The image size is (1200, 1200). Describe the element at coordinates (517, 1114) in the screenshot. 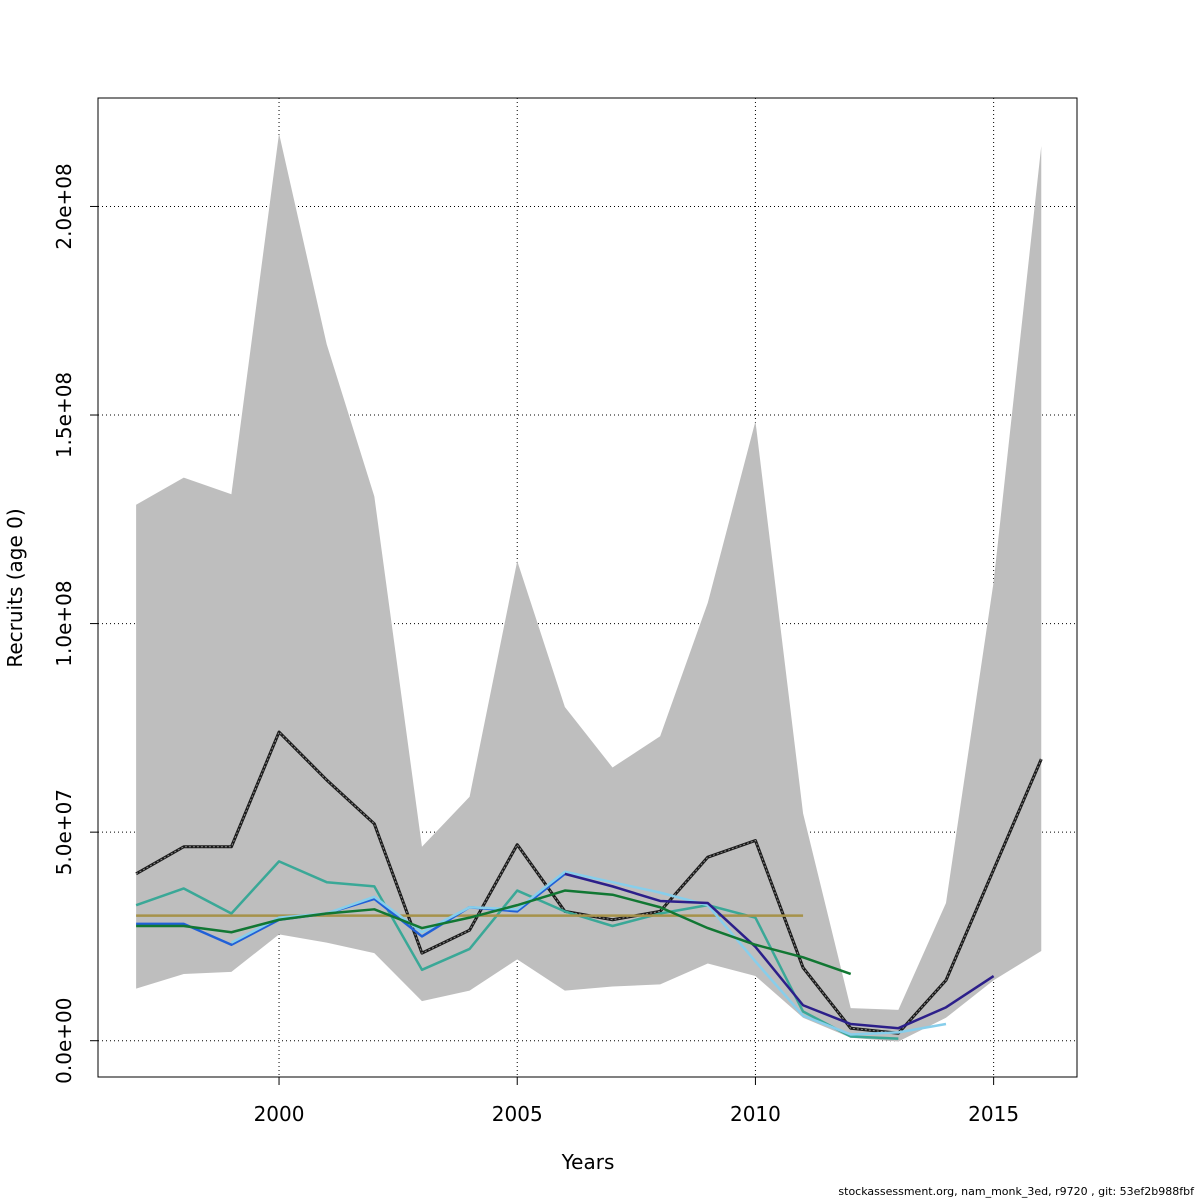

I see `x-tick-label-1: 2005` at that location.